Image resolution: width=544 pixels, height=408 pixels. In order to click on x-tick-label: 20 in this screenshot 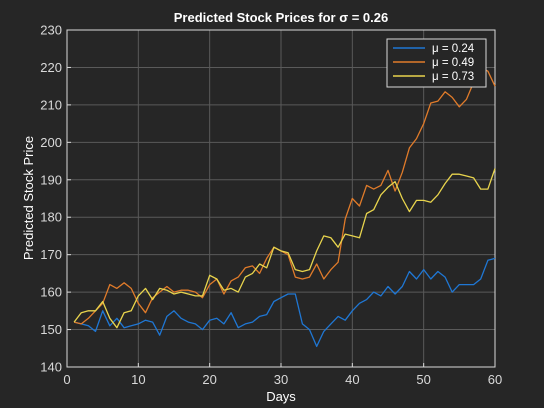, I will do `click(209, 379)`.